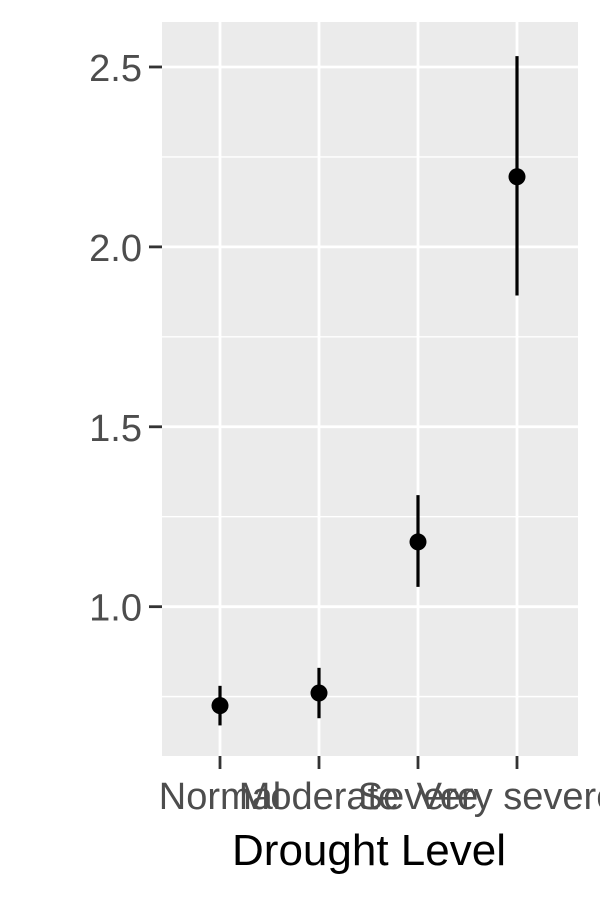  Describe the element at coordinates (115, 69) in the screenshot. I see `y-tick-label: 2.5` at that location.